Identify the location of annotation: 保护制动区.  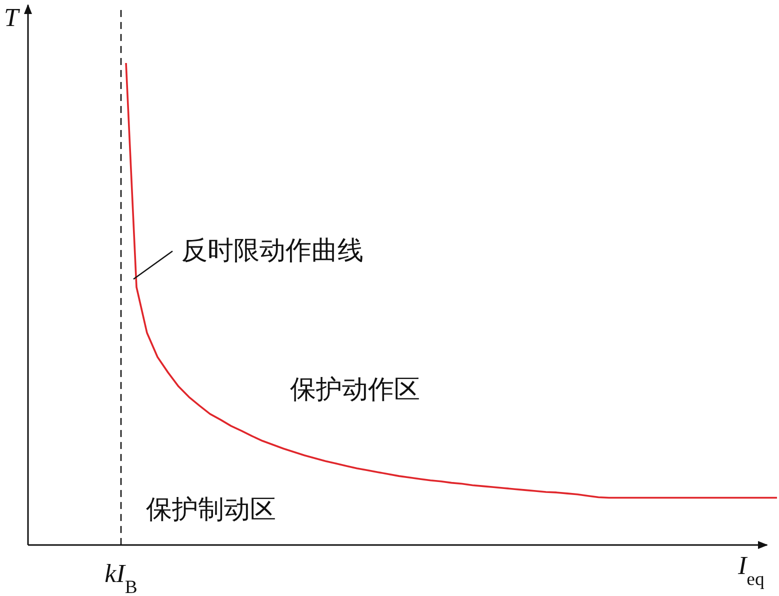
(211, 509).